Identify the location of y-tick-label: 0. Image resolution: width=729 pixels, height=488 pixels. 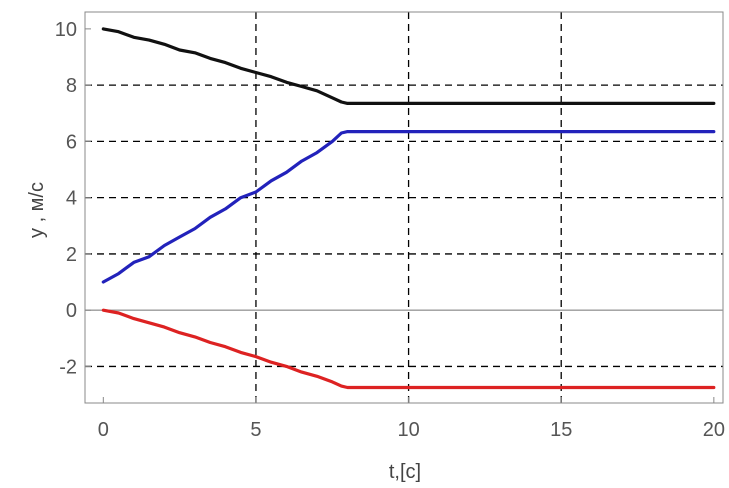
(71, 311).